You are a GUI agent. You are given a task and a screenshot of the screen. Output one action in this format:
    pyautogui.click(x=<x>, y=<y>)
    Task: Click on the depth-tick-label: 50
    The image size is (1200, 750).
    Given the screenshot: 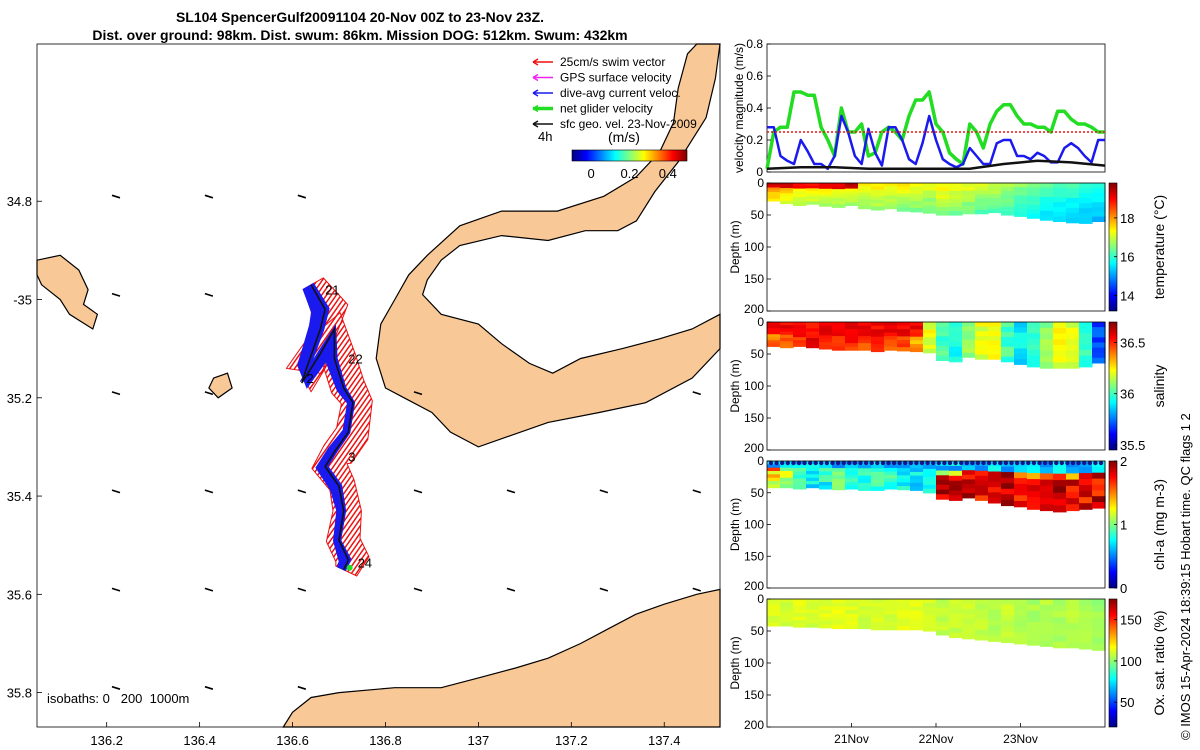 What is the action you would take?
    pyautogui.click(x=758, y=493)
    